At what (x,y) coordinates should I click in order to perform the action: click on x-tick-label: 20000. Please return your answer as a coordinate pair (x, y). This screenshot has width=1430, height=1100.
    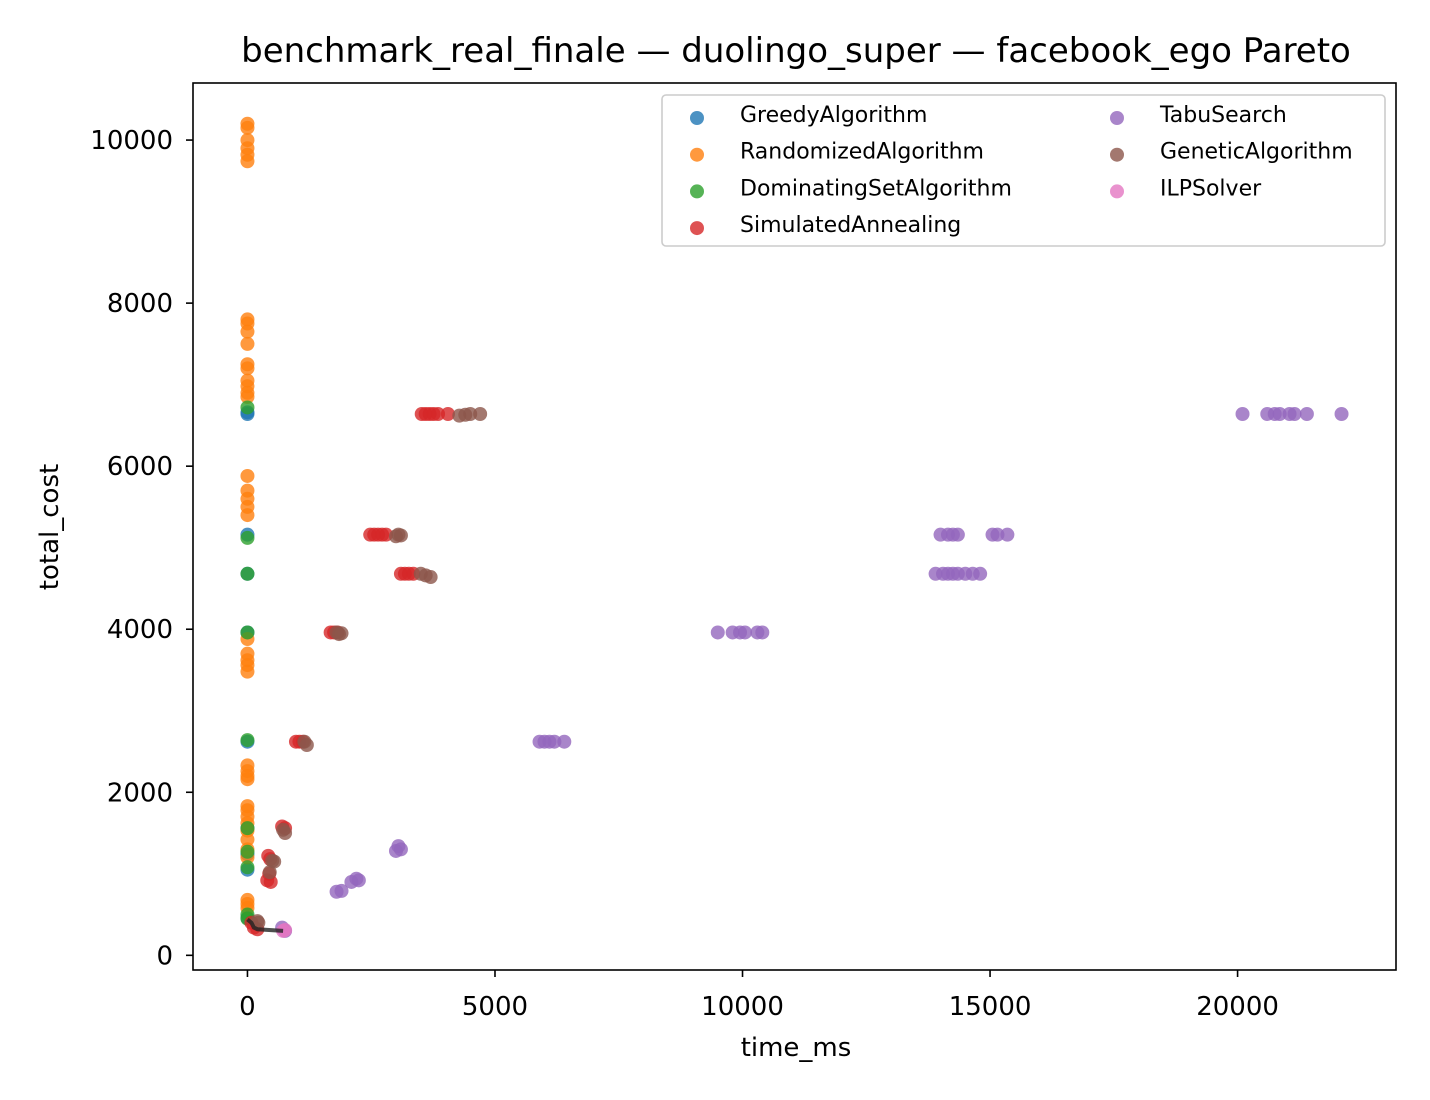
    Looking at the image, I should click on (1237, 1007).